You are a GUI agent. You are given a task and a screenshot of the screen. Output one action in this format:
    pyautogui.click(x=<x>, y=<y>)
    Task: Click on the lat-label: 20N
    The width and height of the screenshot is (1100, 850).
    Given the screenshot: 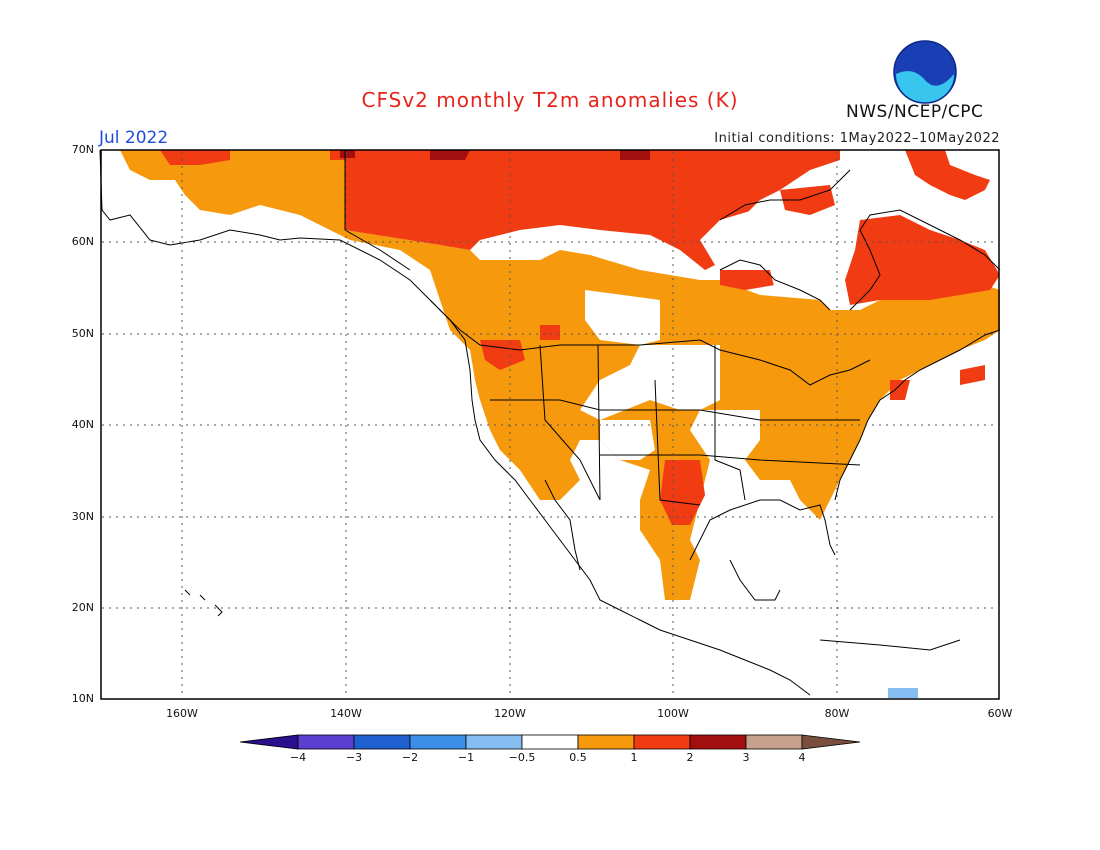 What is the action you would take?
    pyautogui.click(x=82, y=607)
    